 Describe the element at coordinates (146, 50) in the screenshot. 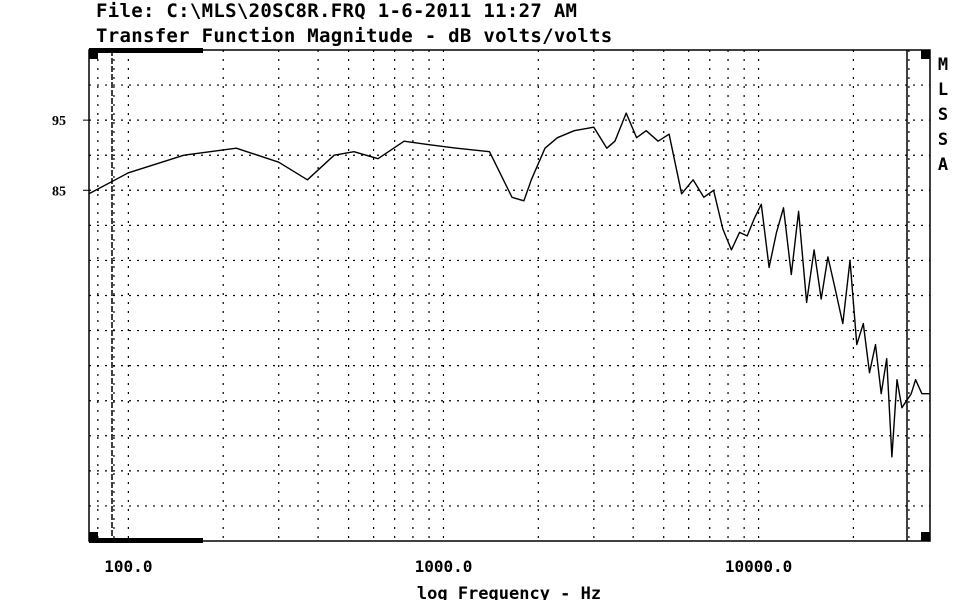

I see `range-bar-top` at that location.